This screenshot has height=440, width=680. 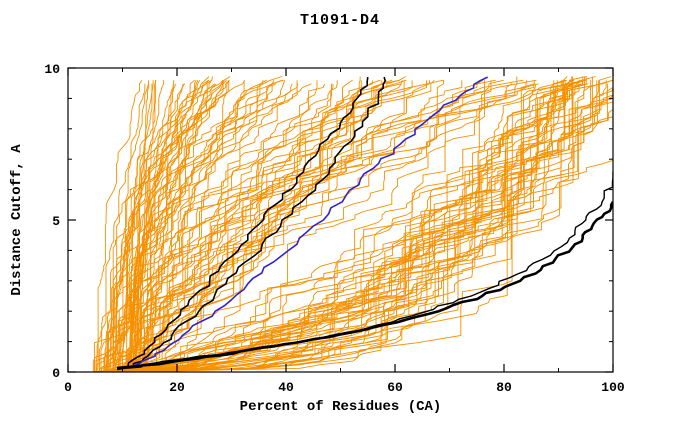 I want to click on y-tick-label: 5, so click(x=56, y=221).